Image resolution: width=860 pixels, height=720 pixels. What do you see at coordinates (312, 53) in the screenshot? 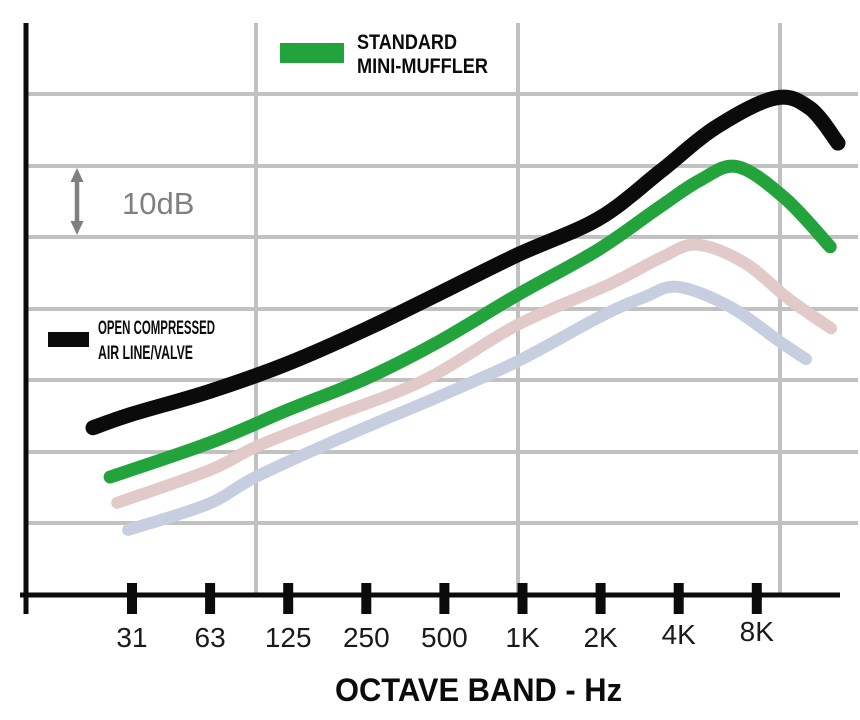
I see `legend-swatch-mini-muffler` at bounding box center [312, 53].